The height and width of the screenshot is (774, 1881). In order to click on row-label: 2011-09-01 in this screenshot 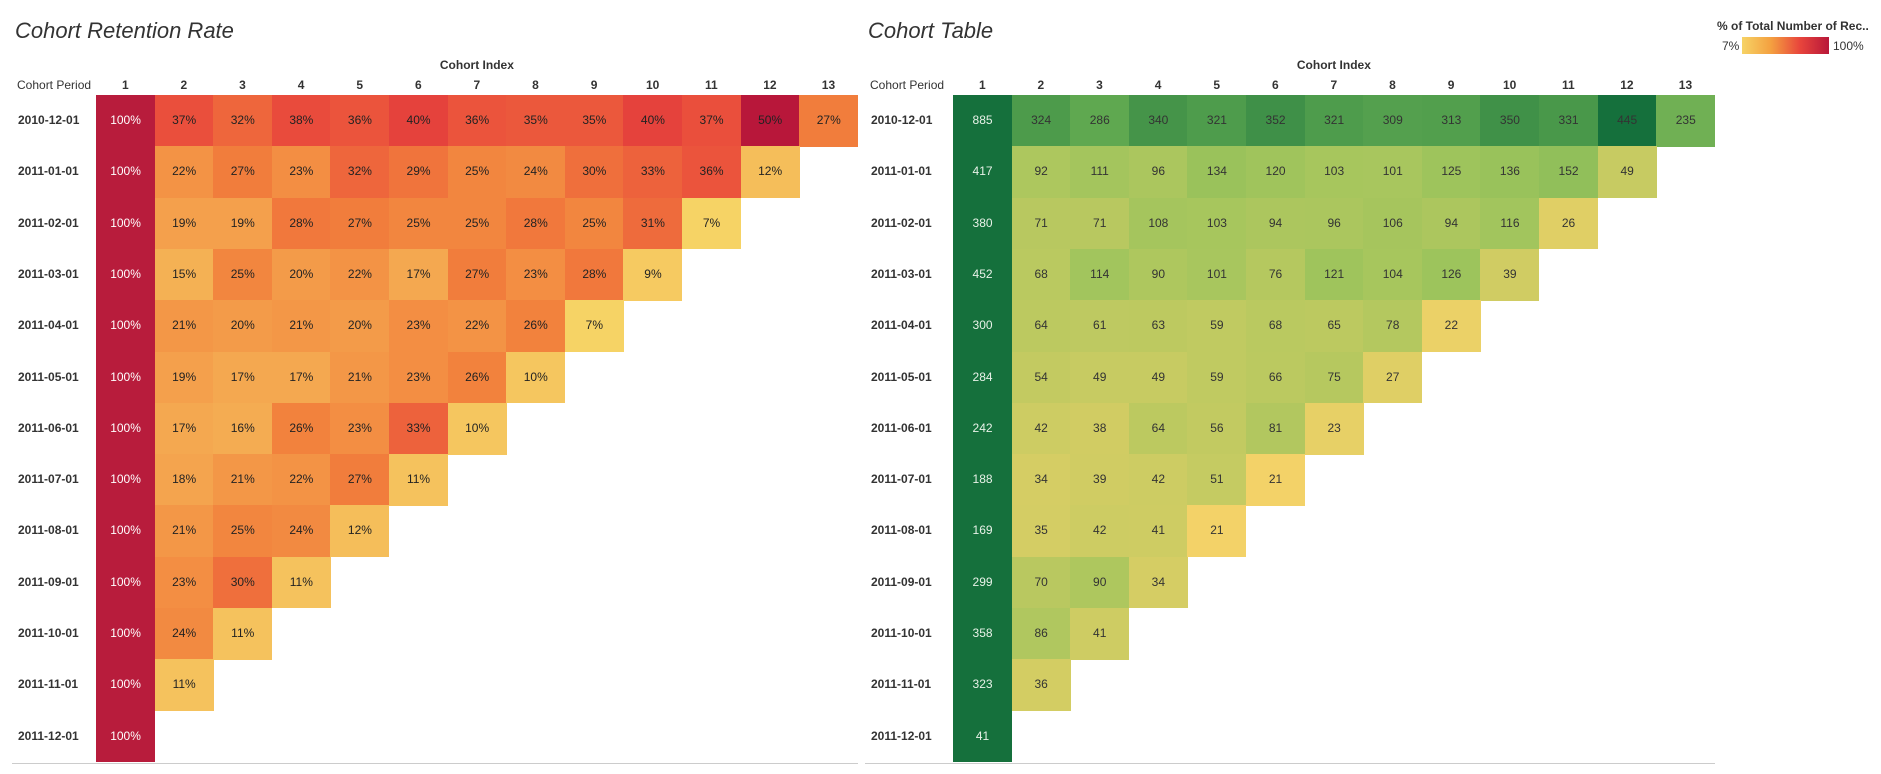, I will do `click(901, 581)`.